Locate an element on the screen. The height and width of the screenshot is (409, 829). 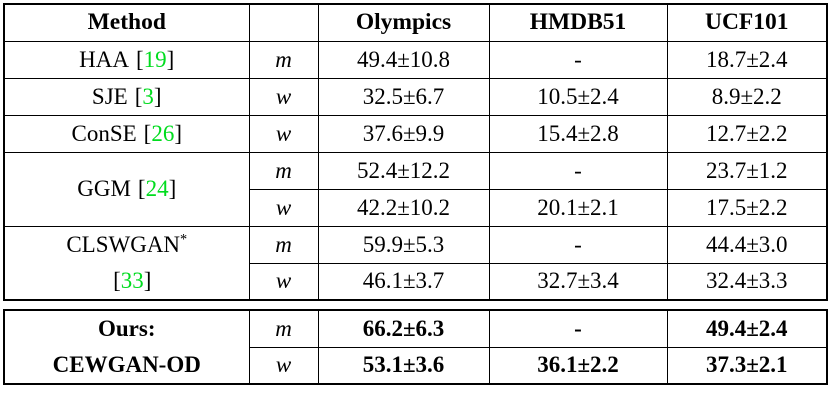
asterisk-marker: * is located at coordinates (184, 239).